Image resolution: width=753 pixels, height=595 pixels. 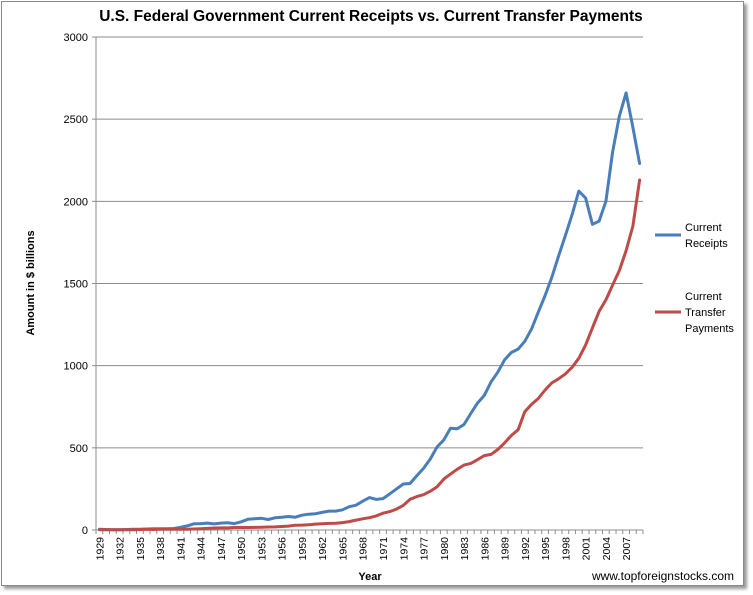 I want to click on x-tick-label: 1971, so click(x=384, y=549).